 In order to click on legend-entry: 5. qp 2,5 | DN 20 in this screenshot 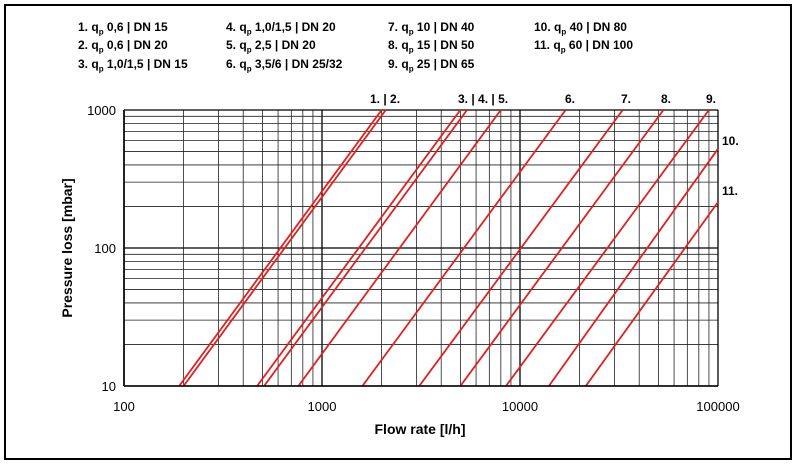, I will do `click(271, 46)`.